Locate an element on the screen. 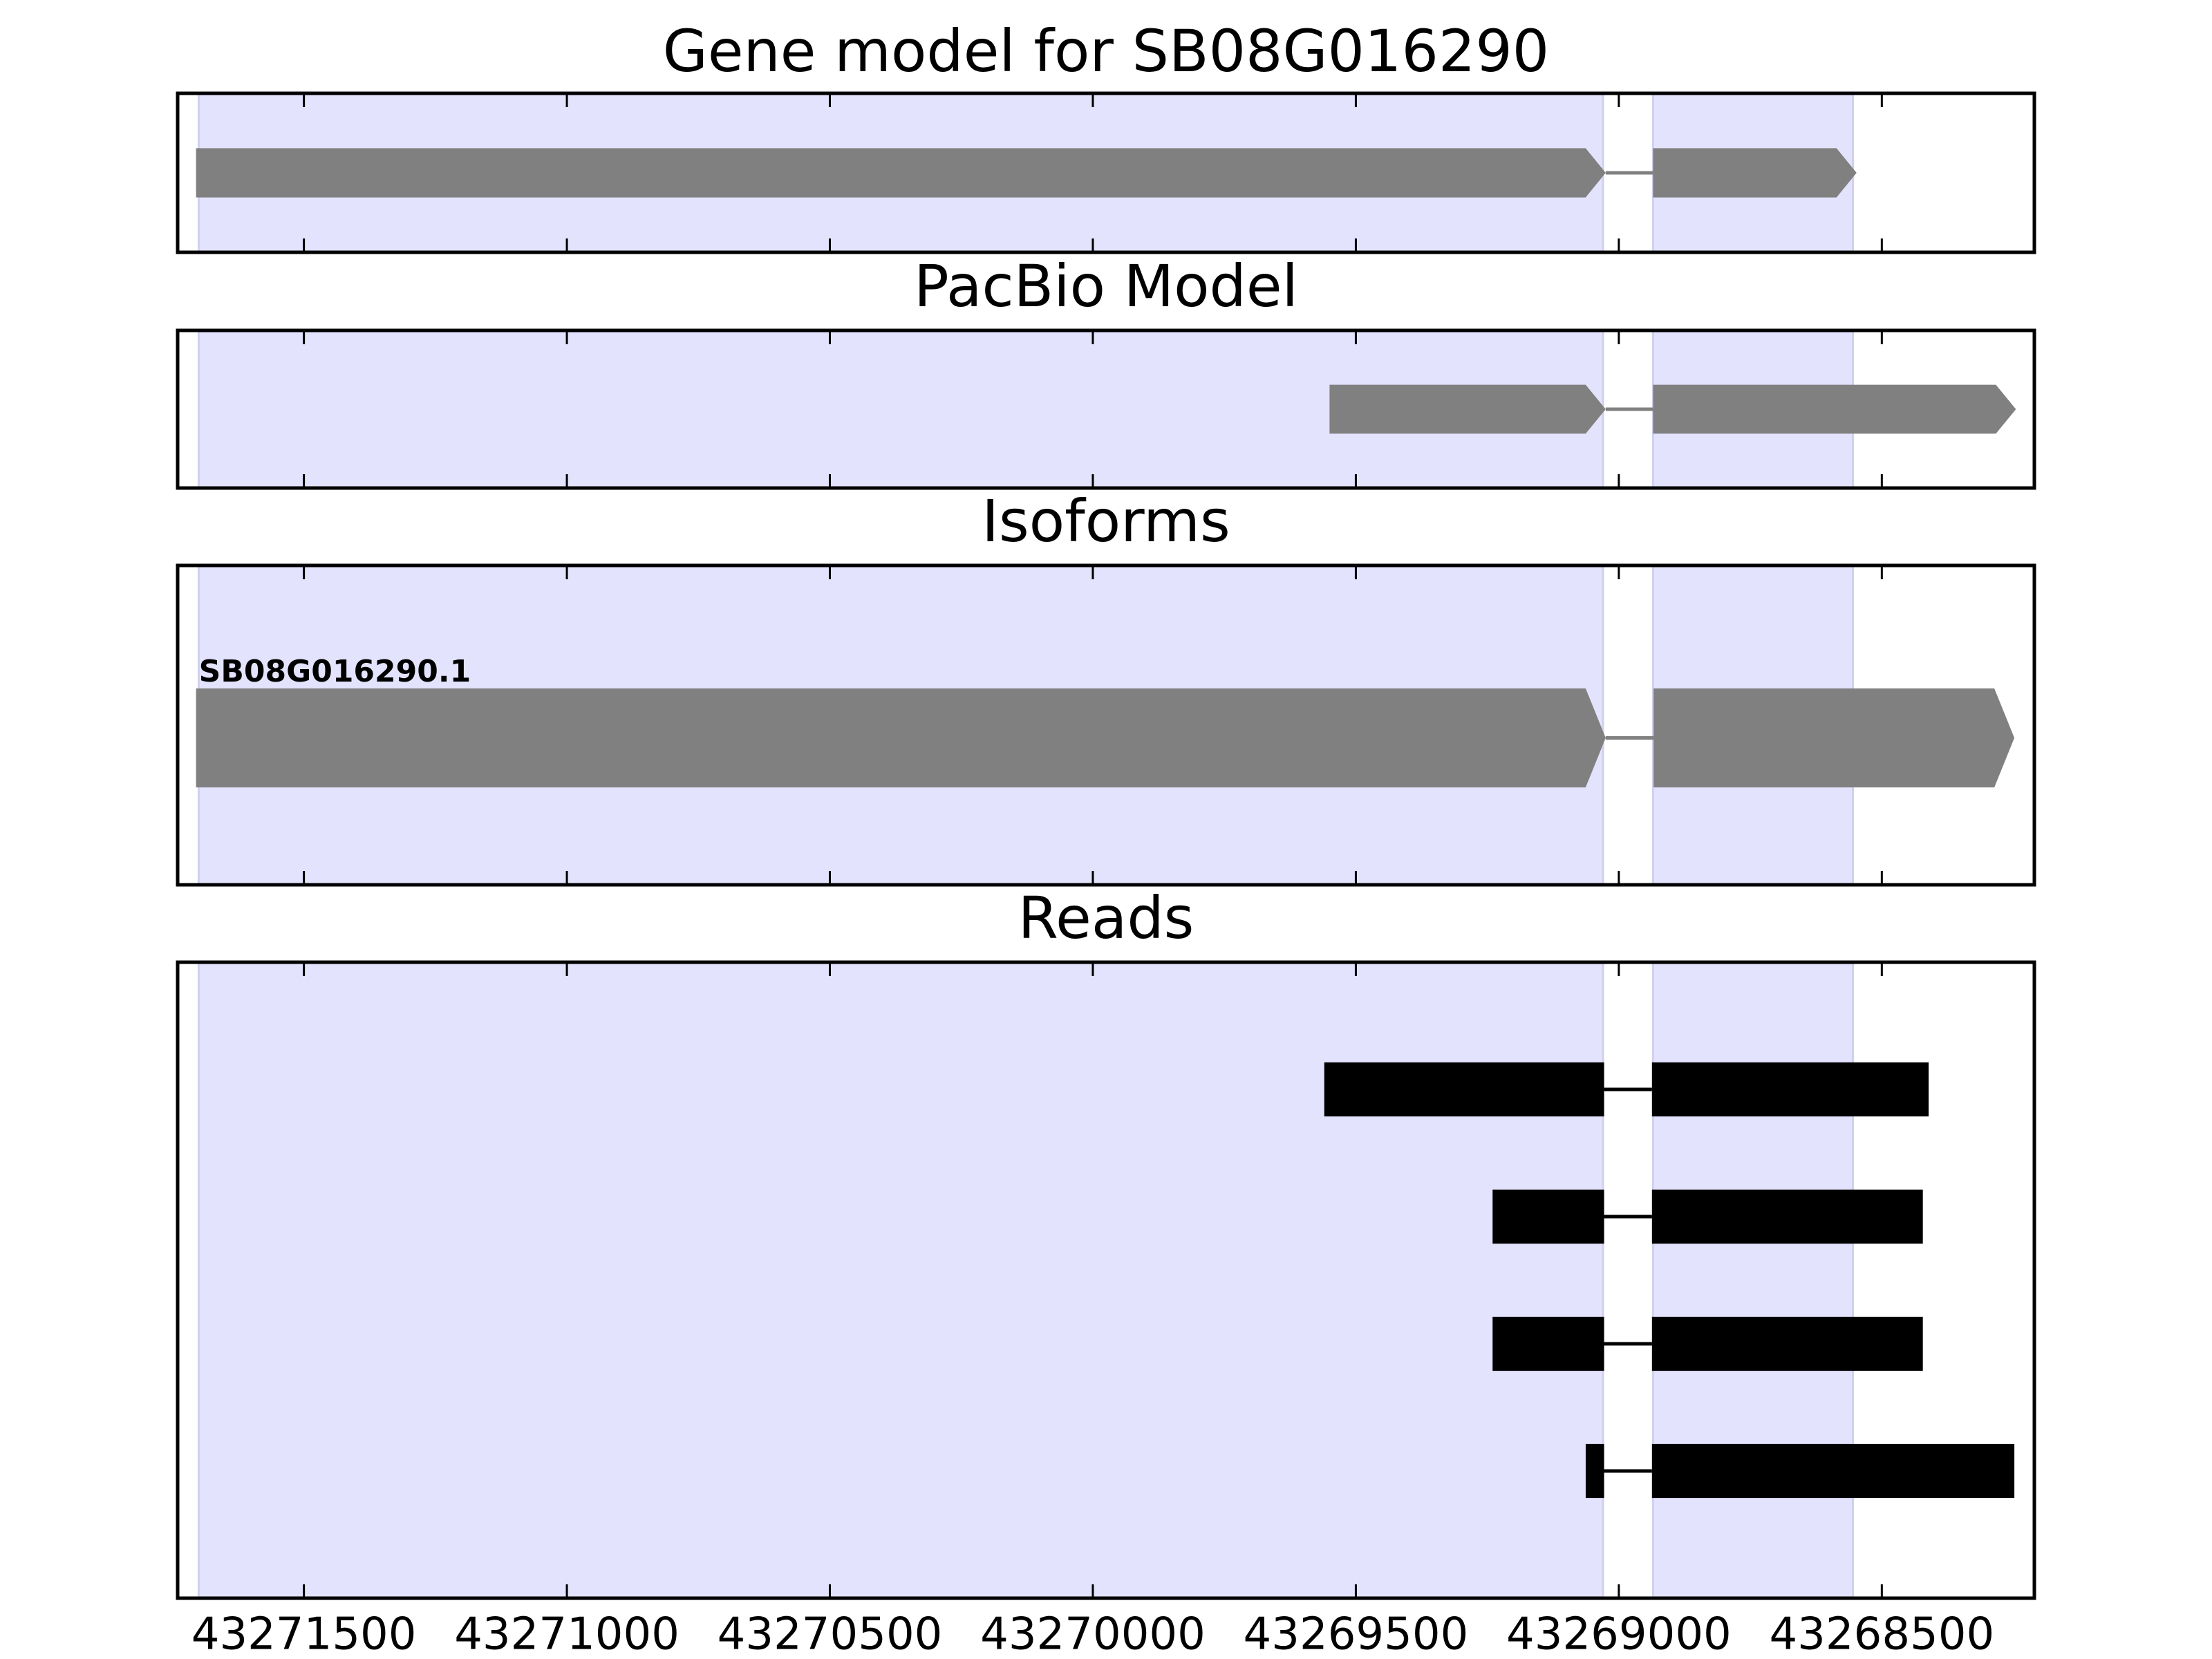 This screenshot has width=2212, height=1659. panel: Gene model for SB08G016290 is located at coordinates (1106, 135).